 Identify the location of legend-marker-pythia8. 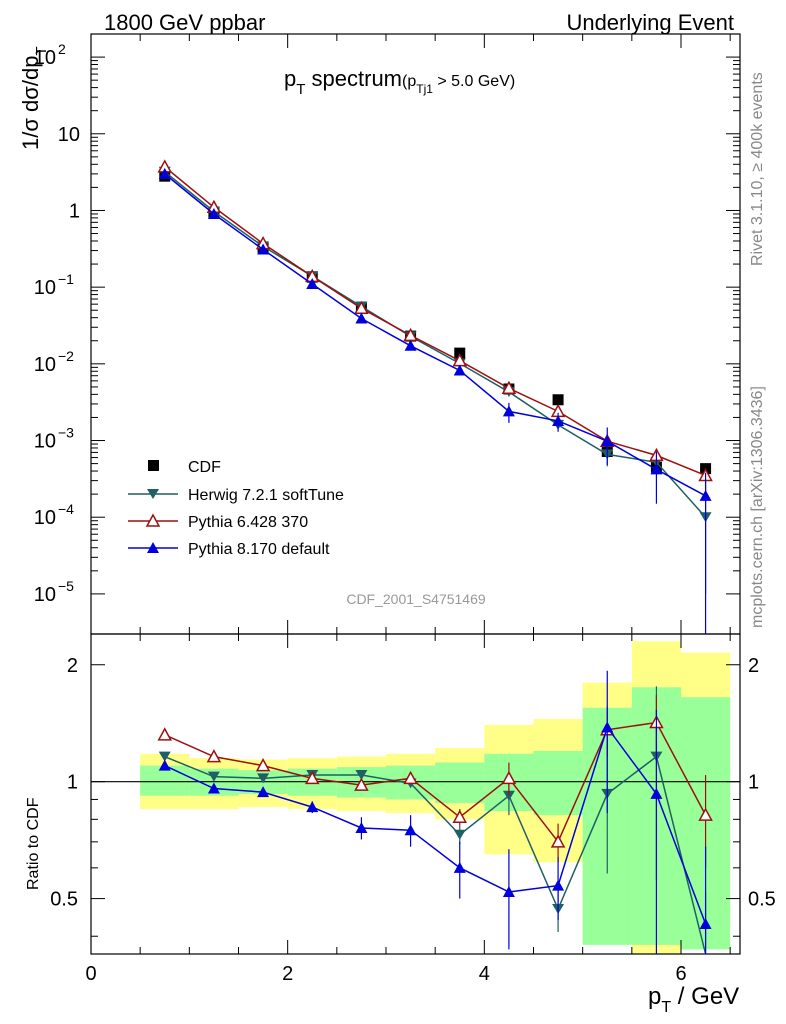
(153, 547).